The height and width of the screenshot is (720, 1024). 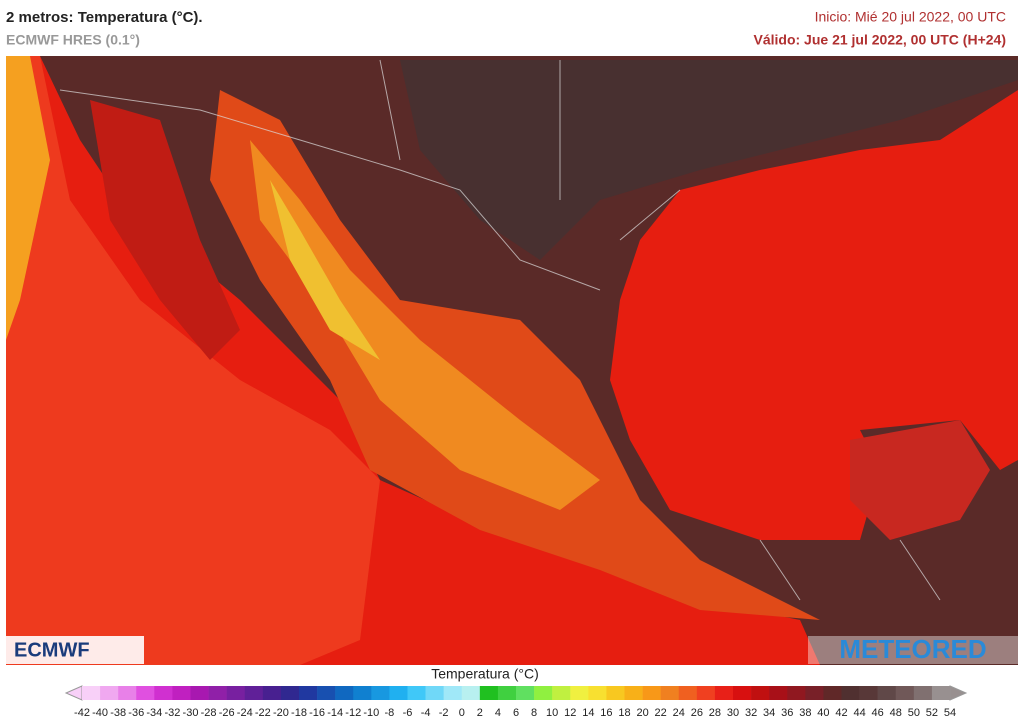 What do you see at coordinates (823, 713) in the screenshot?
I see `legend-tick-label: 40` at bounding box center [823, 713].